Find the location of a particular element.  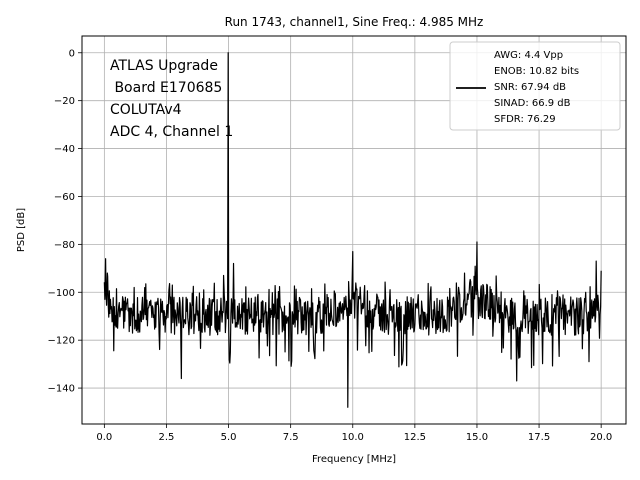

x-tick-label: 10.0 is located at coordinates (353, 437).